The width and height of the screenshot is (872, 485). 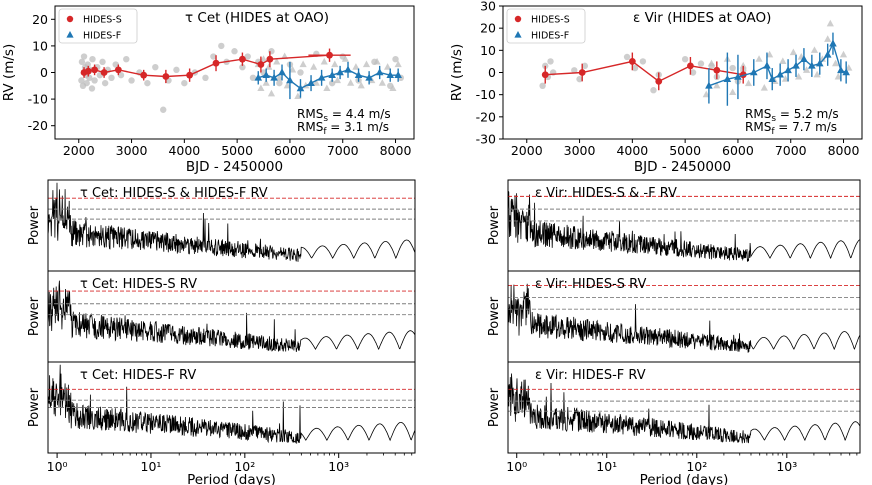 What do you see at coordinates (257, 18) in the screenshot?
I see `chart-title: τ Cet (HIDES at OAO)` at bounding box center [257, 18].